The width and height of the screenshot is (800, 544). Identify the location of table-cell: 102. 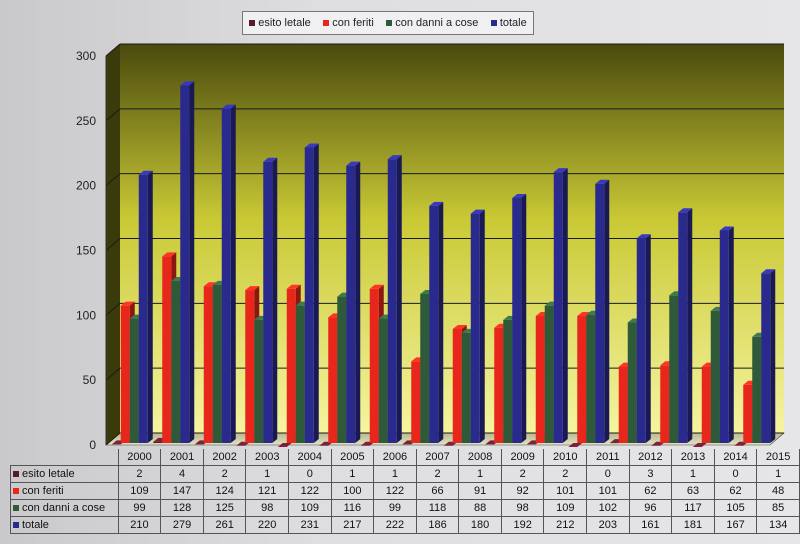
(608, 508).